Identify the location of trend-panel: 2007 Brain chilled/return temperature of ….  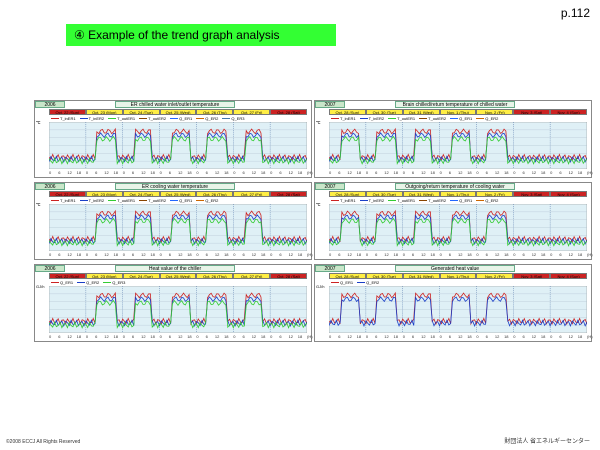
(453, 139).